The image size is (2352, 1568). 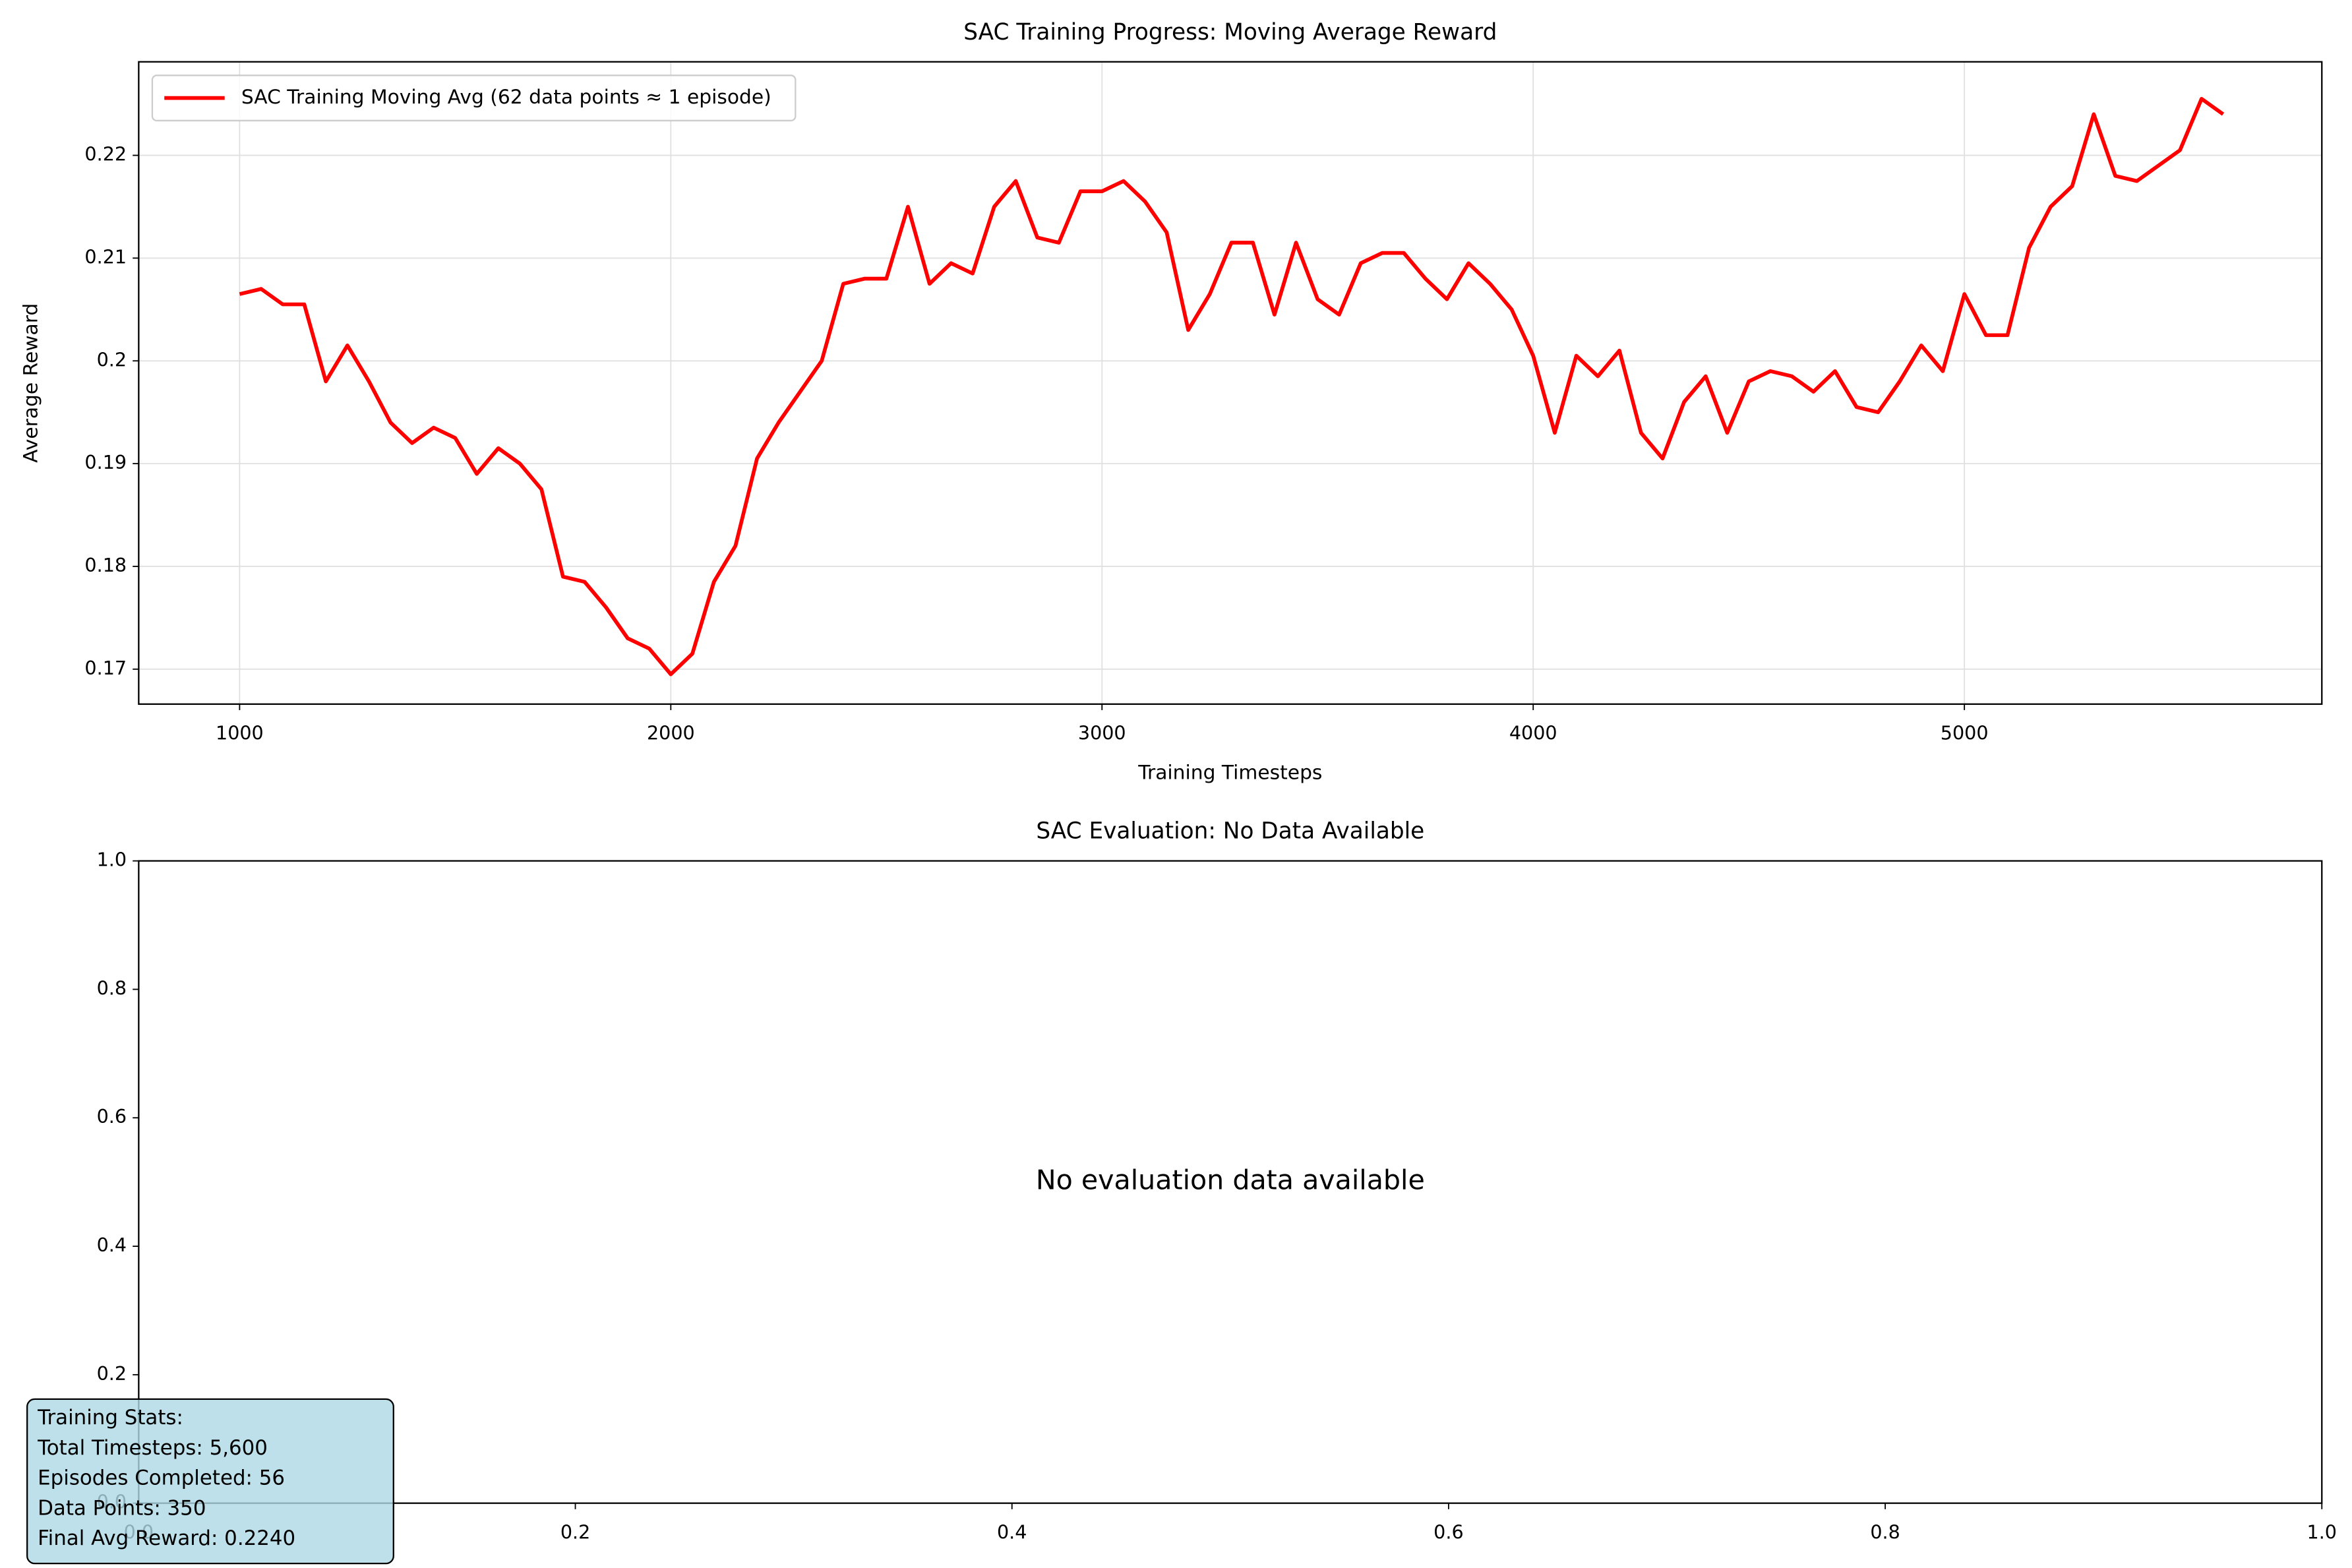 What do you see at coordinates (110, 1418) in the screenshot?
I see `stats-line: Training Stats:` at bounding box center [110, 1418].